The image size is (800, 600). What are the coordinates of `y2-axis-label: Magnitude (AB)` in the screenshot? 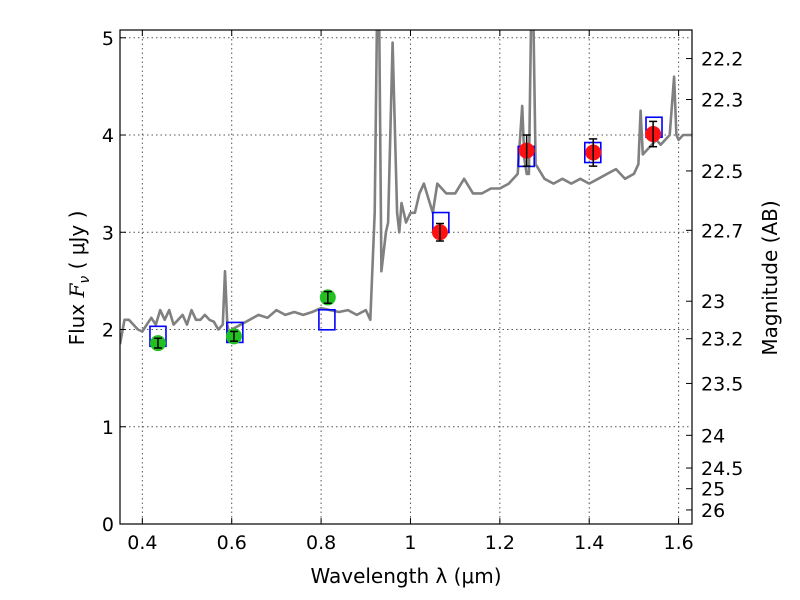 It's located at (770, 277).